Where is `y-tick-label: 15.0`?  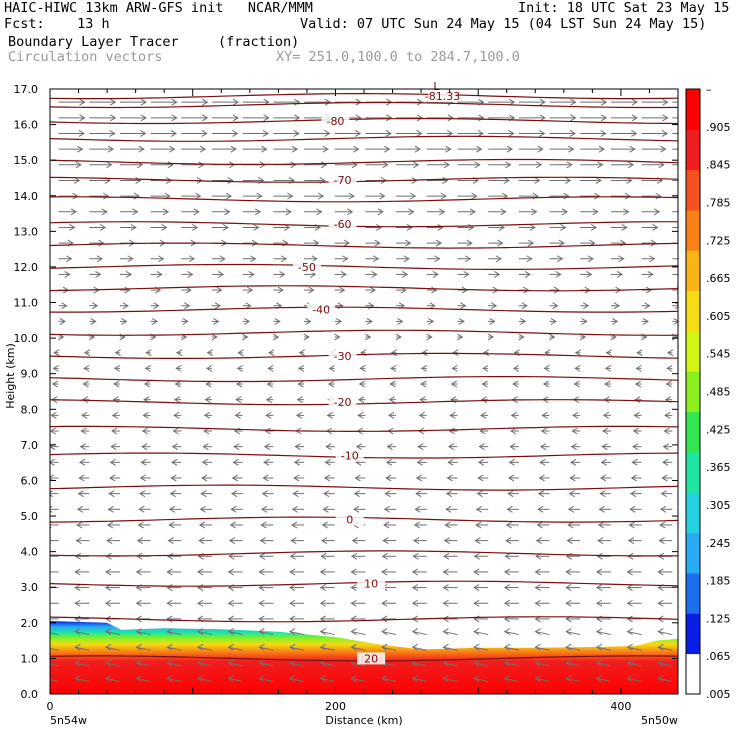
y-tick-label: 15.0 is located at coordinates (26, 160).